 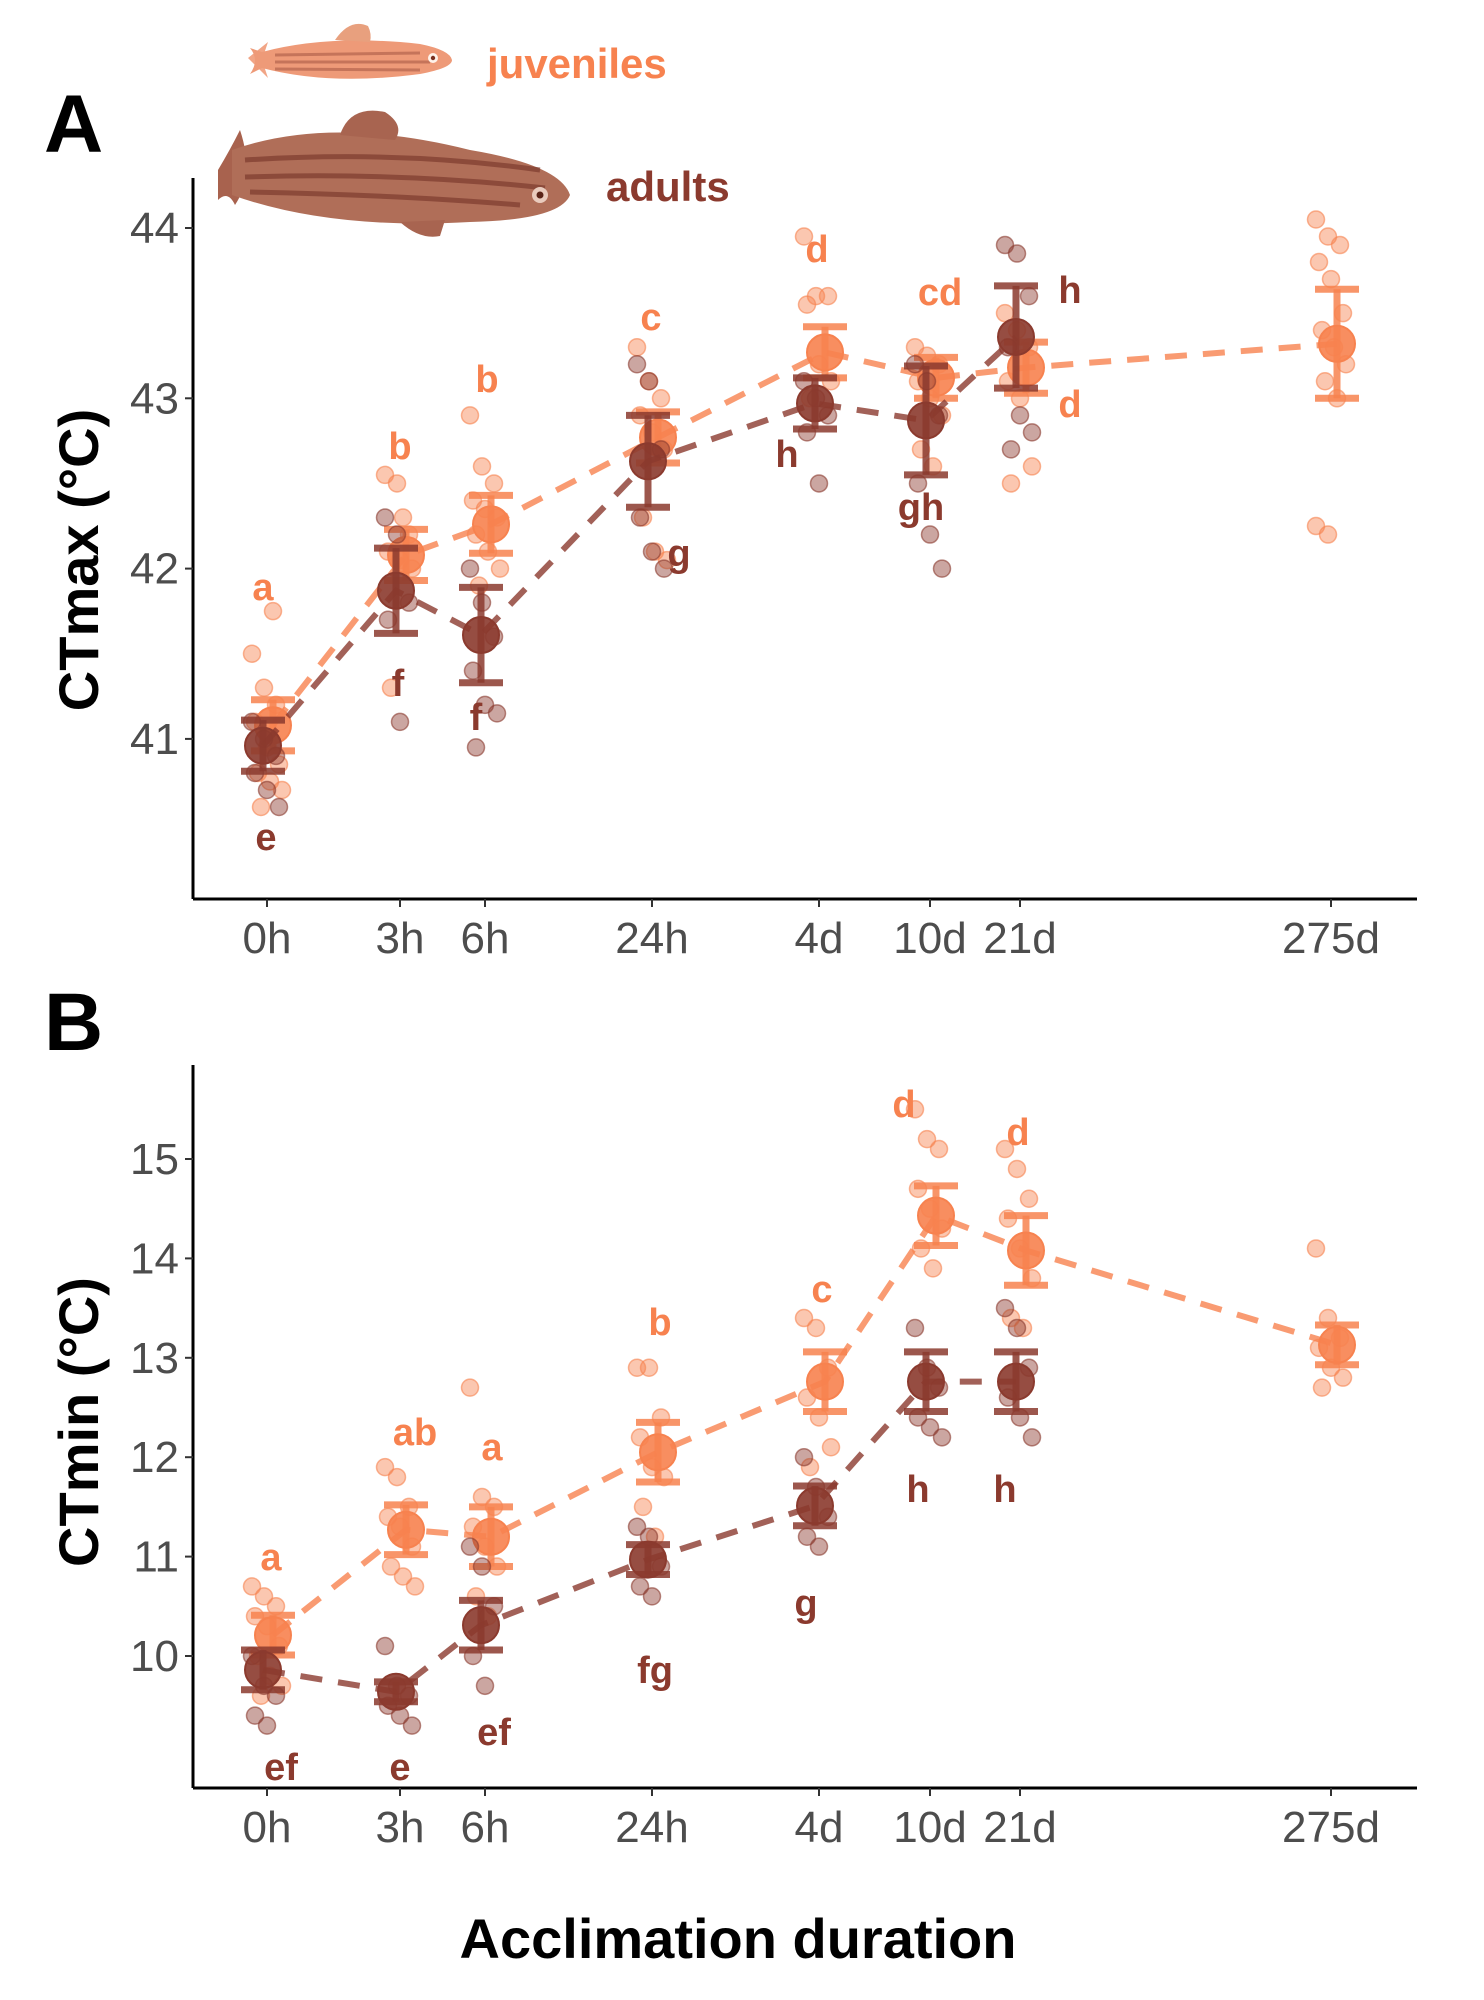 What do you see at coordinates (154, 1656) in the screenshot?
I see `y-tick-label: 10` at bounding box center [154, 1656].